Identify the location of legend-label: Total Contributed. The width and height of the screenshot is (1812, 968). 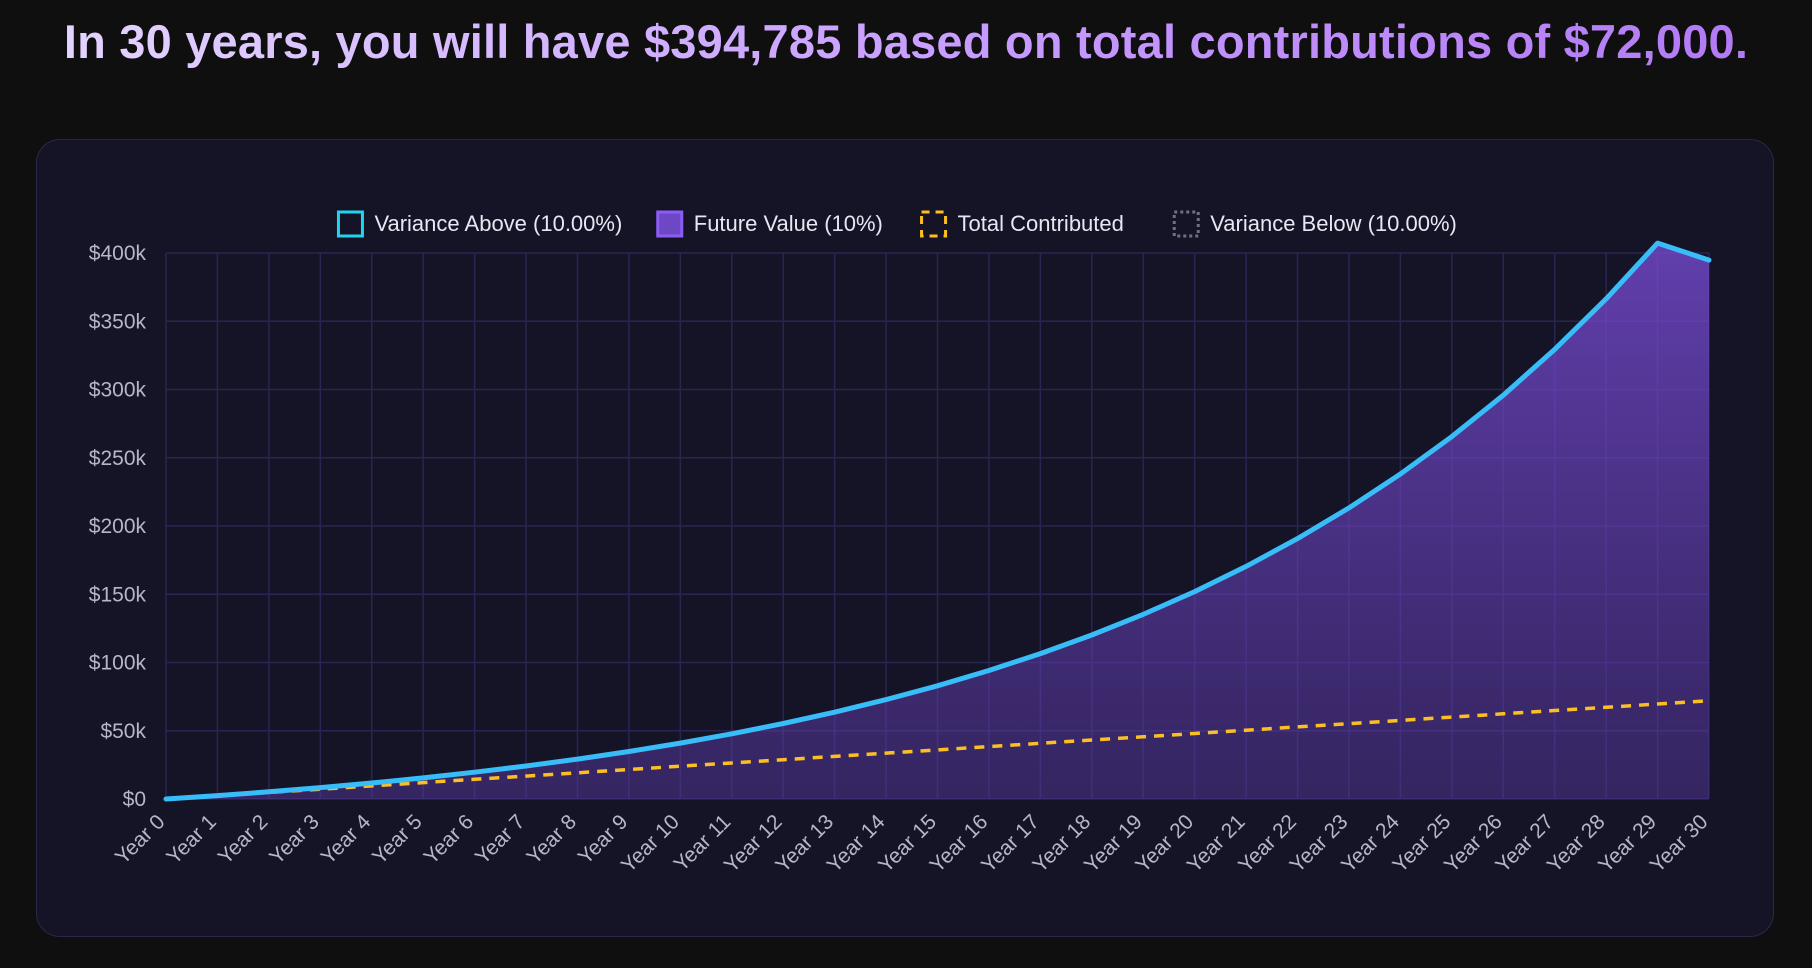
(1041, 223).